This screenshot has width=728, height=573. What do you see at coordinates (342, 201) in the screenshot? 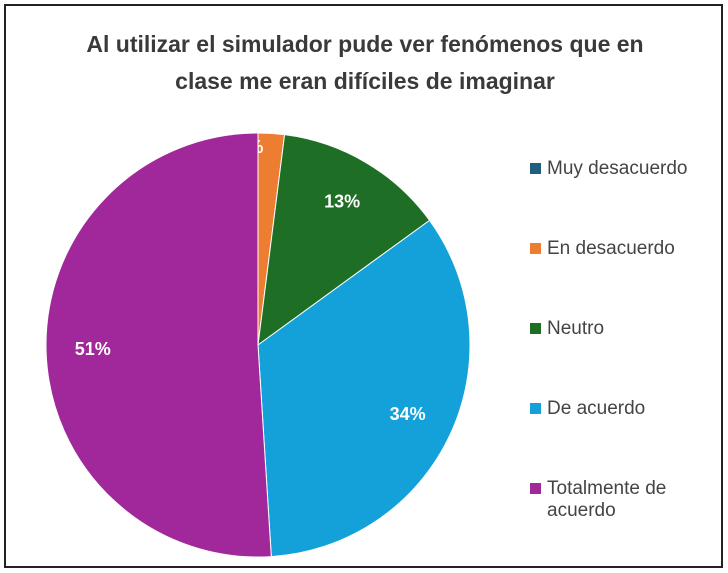
I see `data-label: 13%` at bounding box center [342, 201].